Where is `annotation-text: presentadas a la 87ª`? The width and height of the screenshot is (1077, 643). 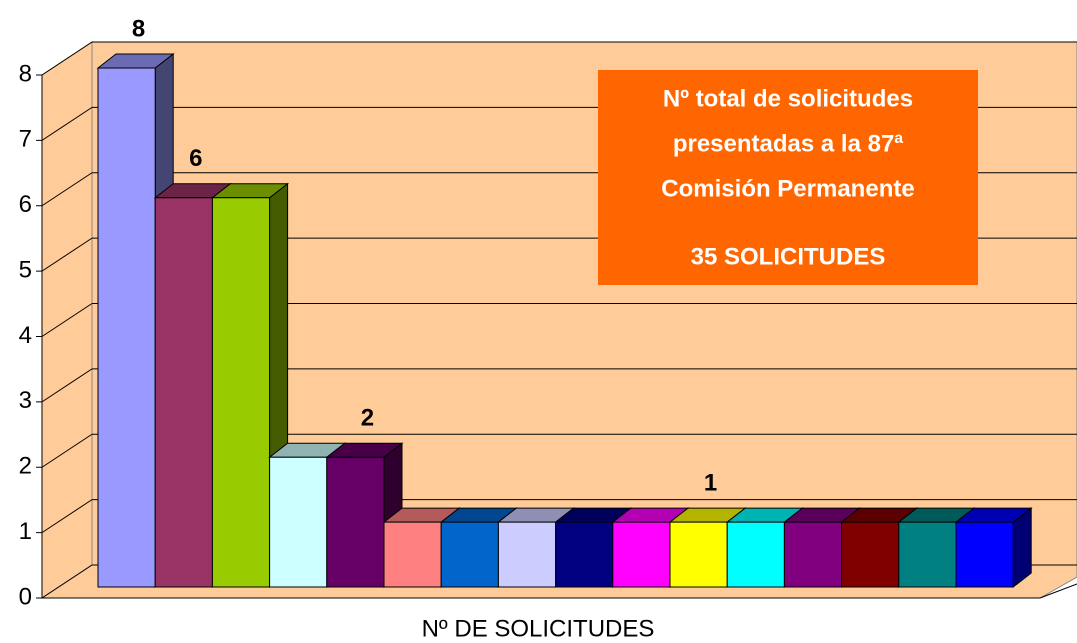 annotation-text: presentadas a la 87ª is located at coordinates (788, 143).